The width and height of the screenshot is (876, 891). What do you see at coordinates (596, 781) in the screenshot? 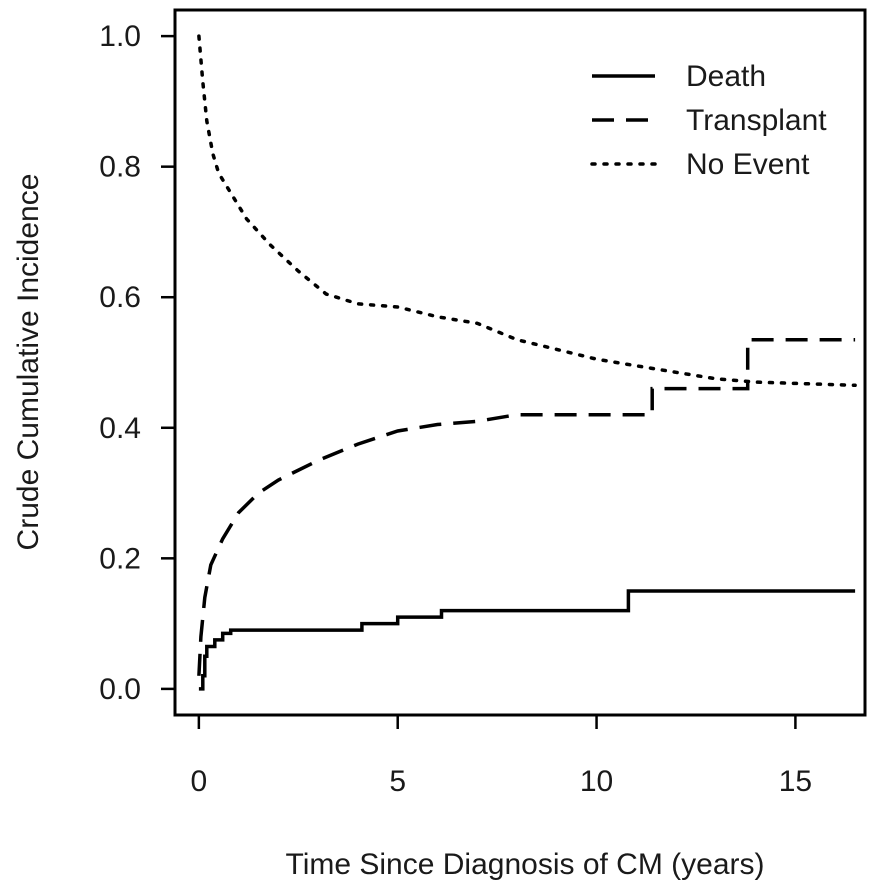
I see `x-tick-label: 10` at bounding box center [596, 781].